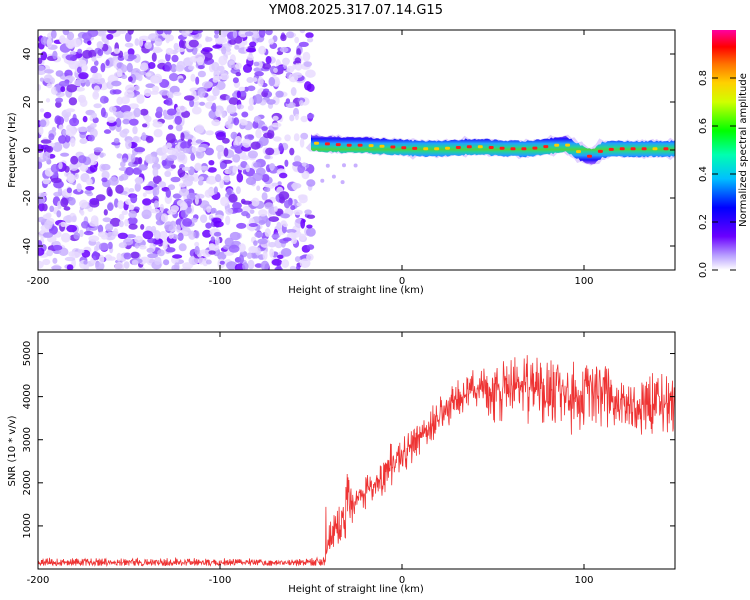 The image size is (750, 600). I want to click on snr-x-label: Height of straight line (km), so click(356, 589).